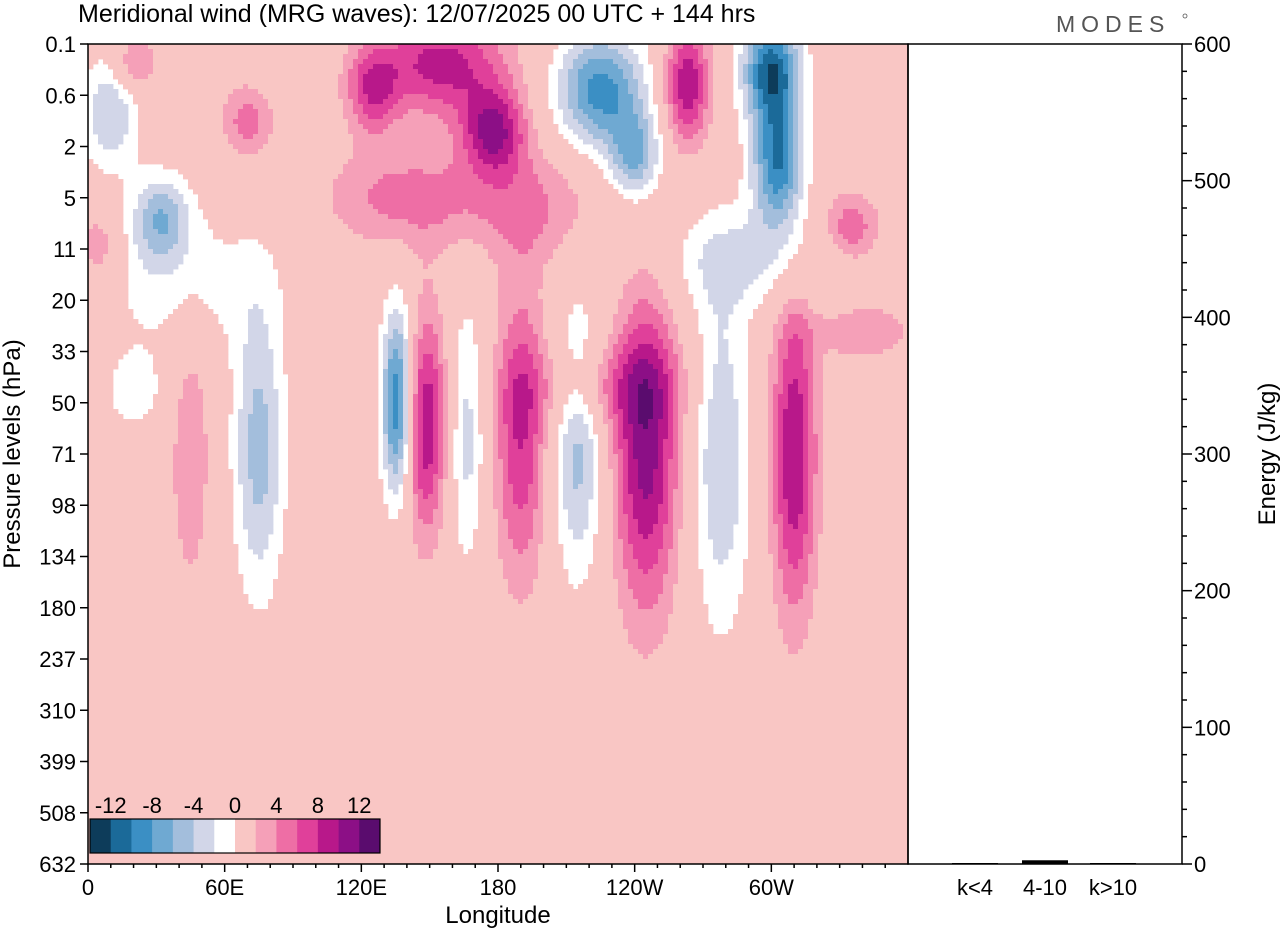  Describe the element at coordinates (57, 659) in the screenshot. I see `y-tick-label: 237` at that location.